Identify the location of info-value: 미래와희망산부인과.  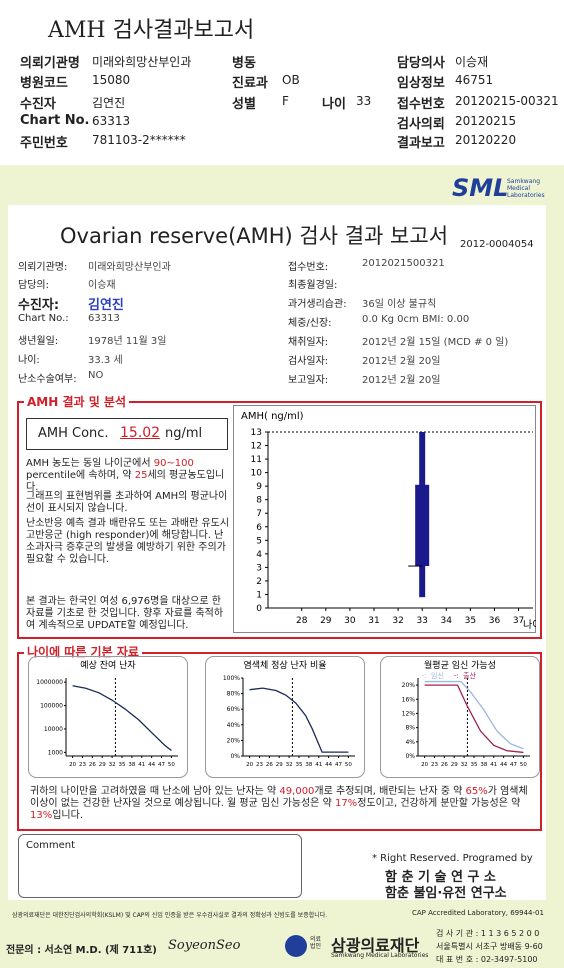
(129, 267).